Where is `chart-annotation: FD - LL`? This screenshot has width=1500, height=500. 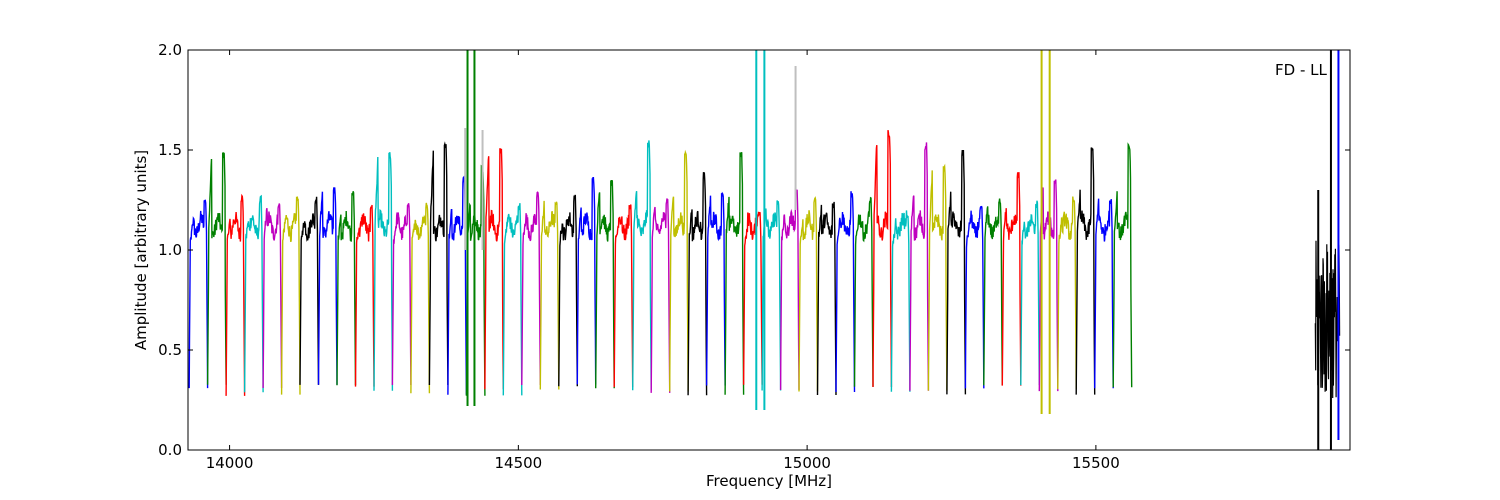 chart-annotation: FD - LL is located at coordinates (1301, 70).